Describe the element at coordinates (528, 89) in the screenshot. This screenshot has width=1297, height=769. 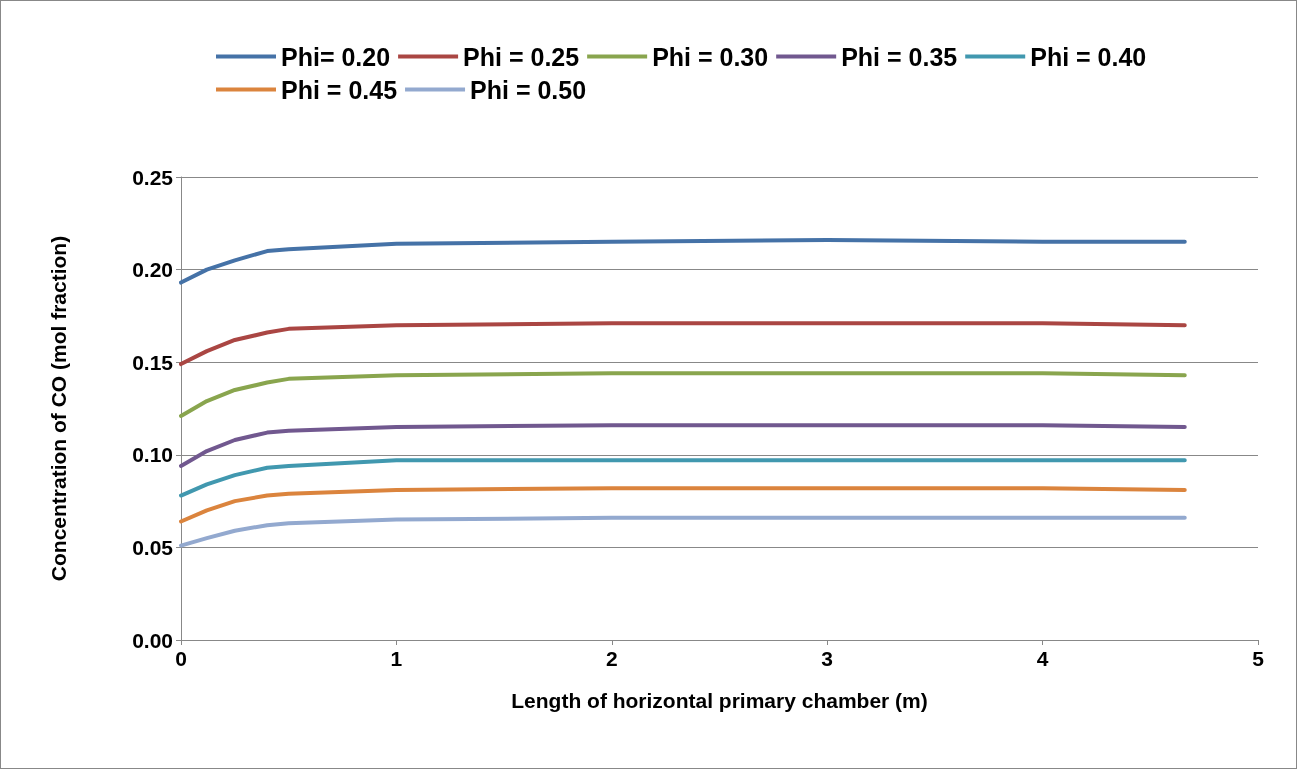
I see `legend-label: Phi = 0.50` at that location.